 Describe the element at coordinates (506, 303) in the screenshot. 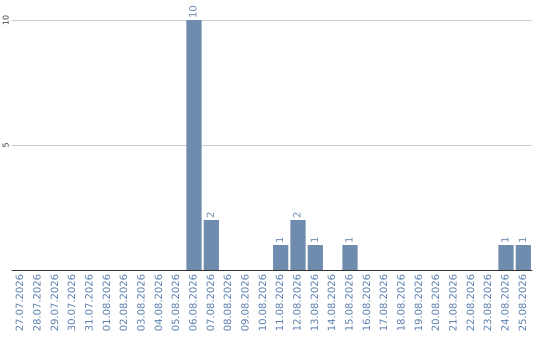

I see `x-tick-label: 24.08.2026` at that location.